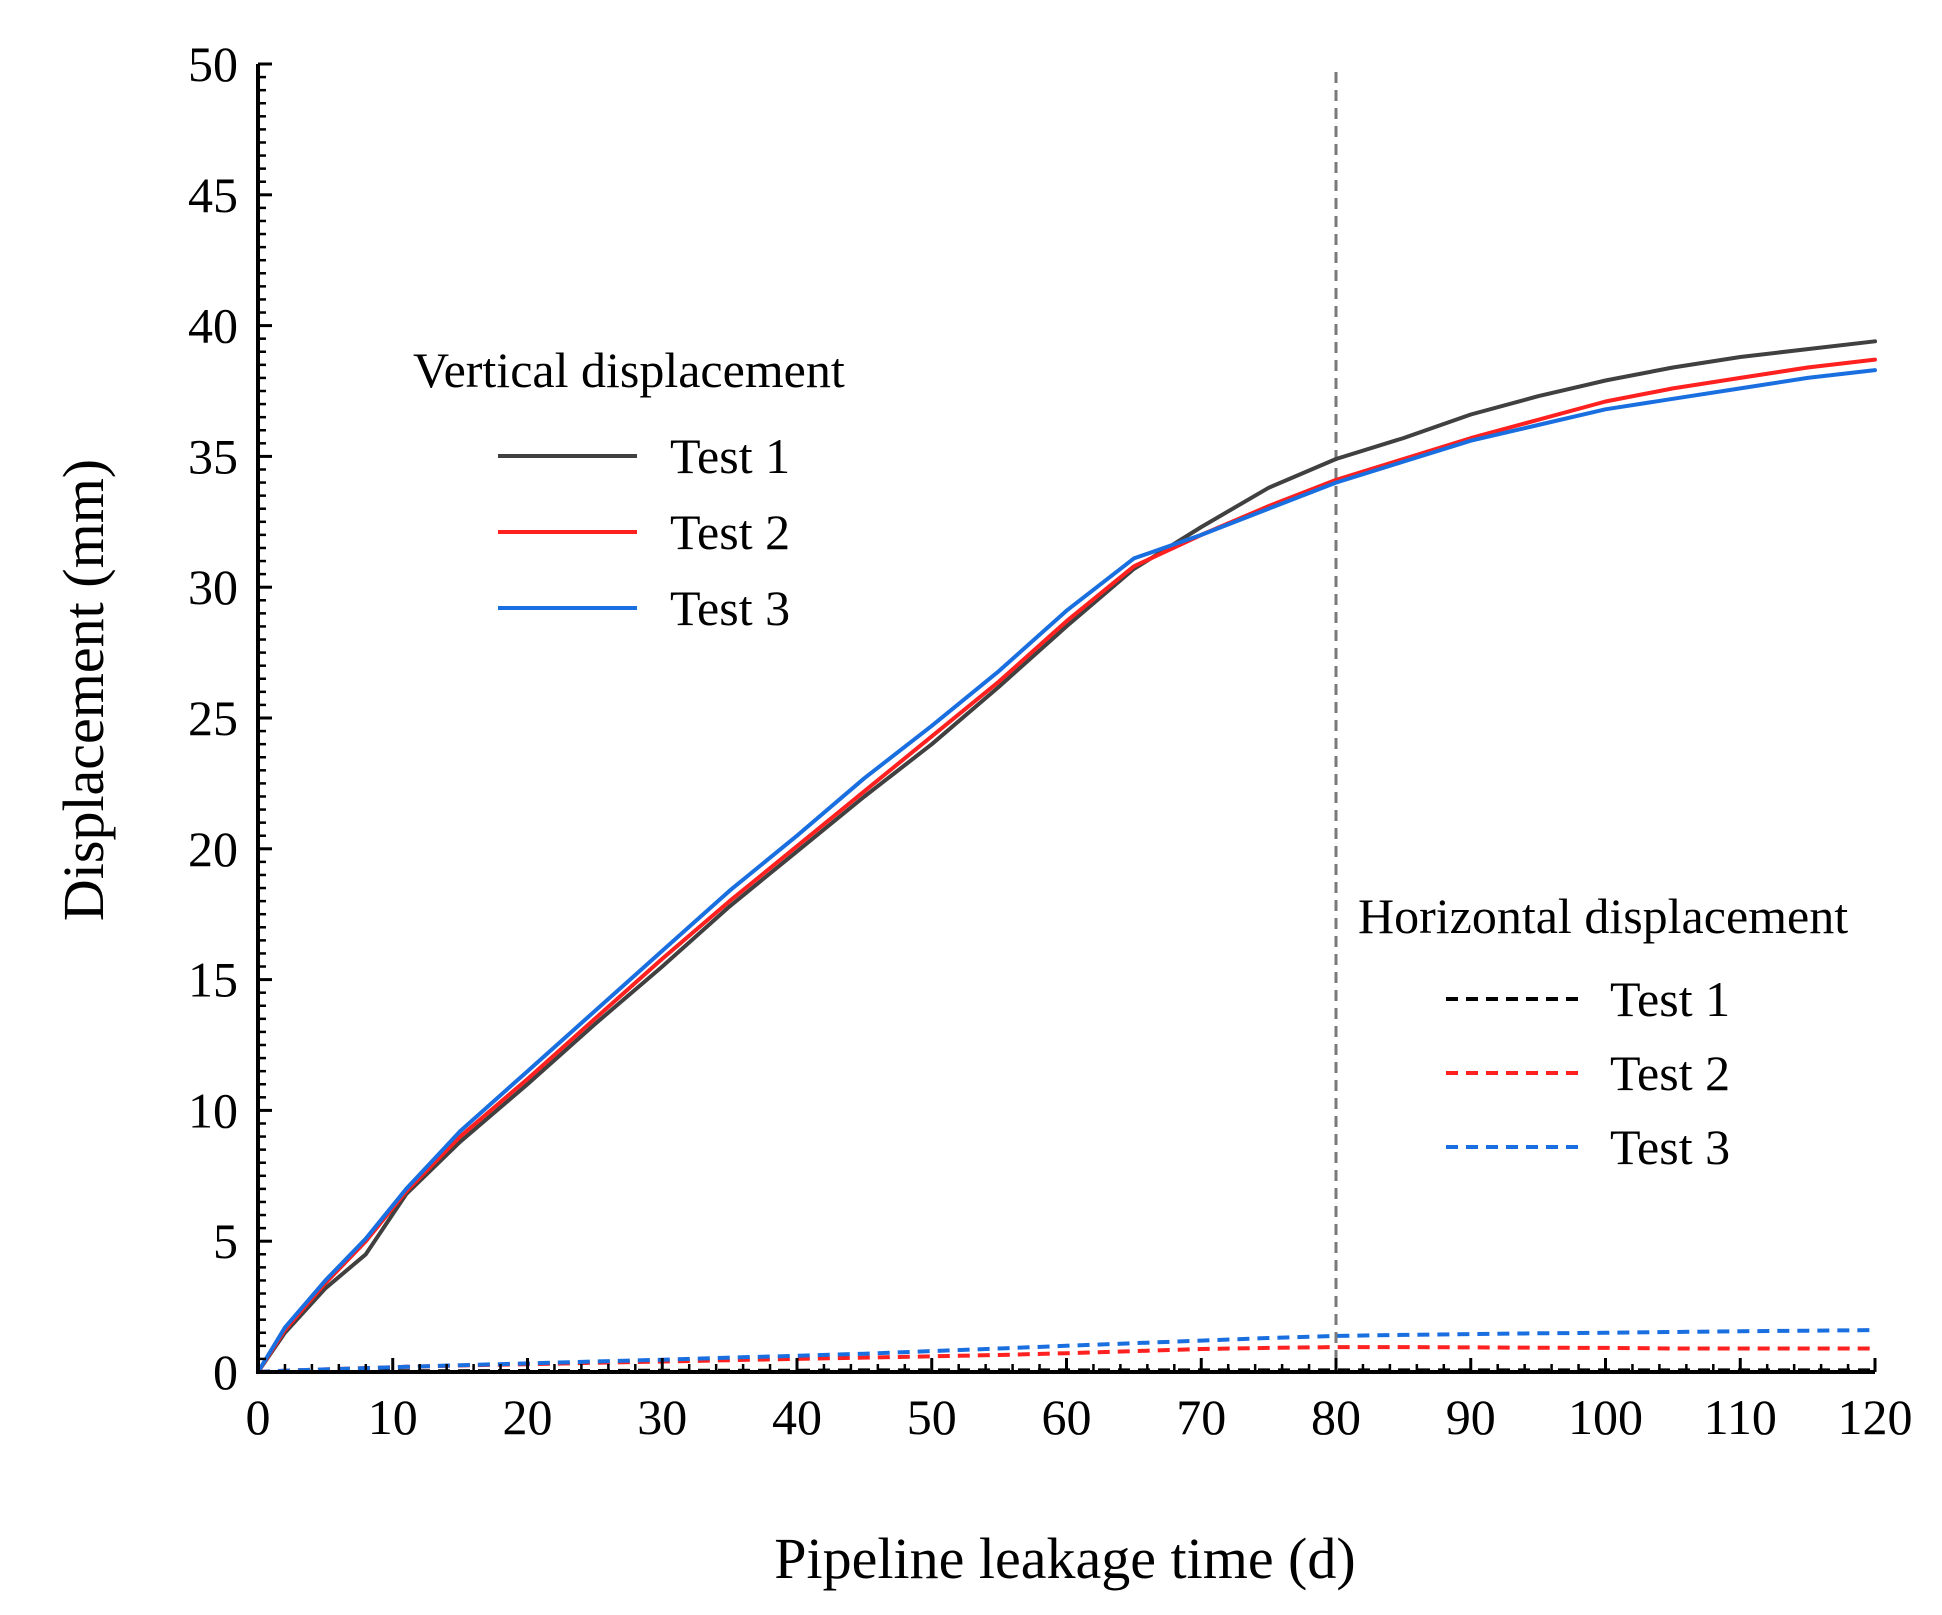  Describe the element at coordinates (1605, 1417) in the screenshot. I see `x-tick-label: 100` at that location.